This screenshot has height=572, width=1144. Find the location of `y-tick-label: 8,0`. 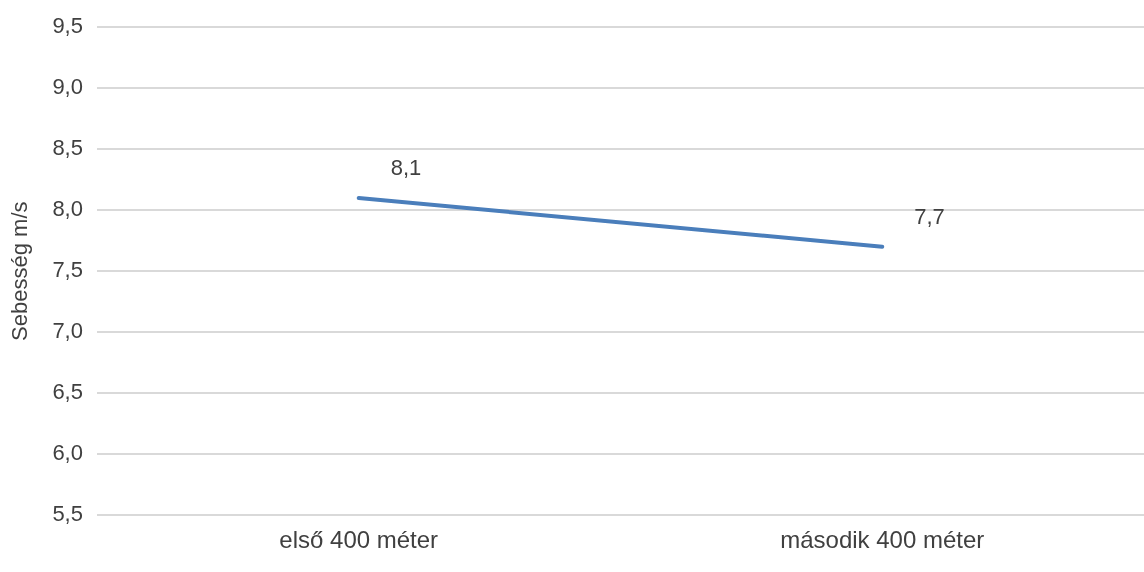

y-tick-label: 8,0 is located at coordinates (67, 209).